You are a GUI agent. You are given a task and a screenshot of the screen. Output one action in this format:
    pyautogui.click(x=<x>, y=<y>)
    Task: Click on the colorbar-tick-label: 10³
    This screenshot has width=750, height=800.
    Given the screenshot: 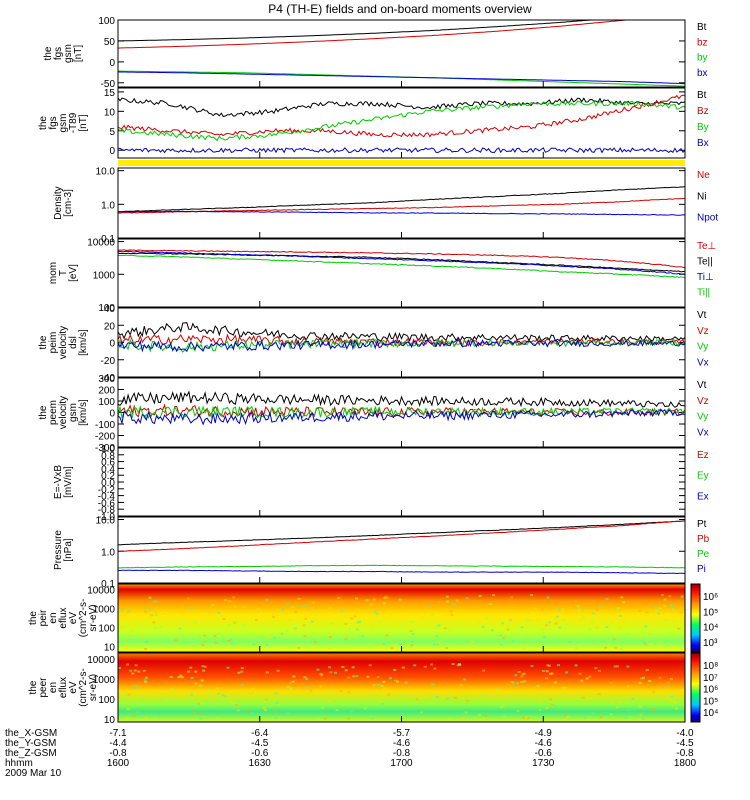 What is the action you would take?
    pyautogui.click(x=710, y=643)
    